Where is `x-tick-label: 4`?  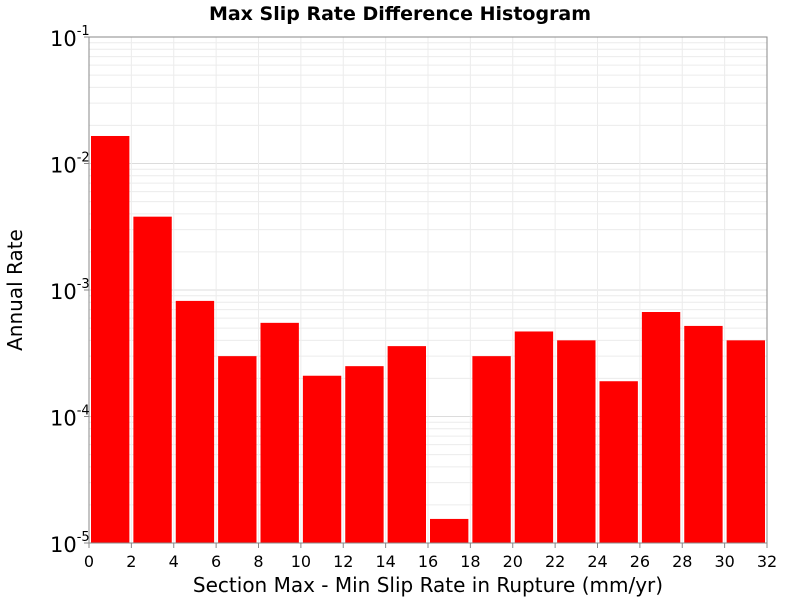
x-tick-label: 4 is located at coordinates (174, 561).